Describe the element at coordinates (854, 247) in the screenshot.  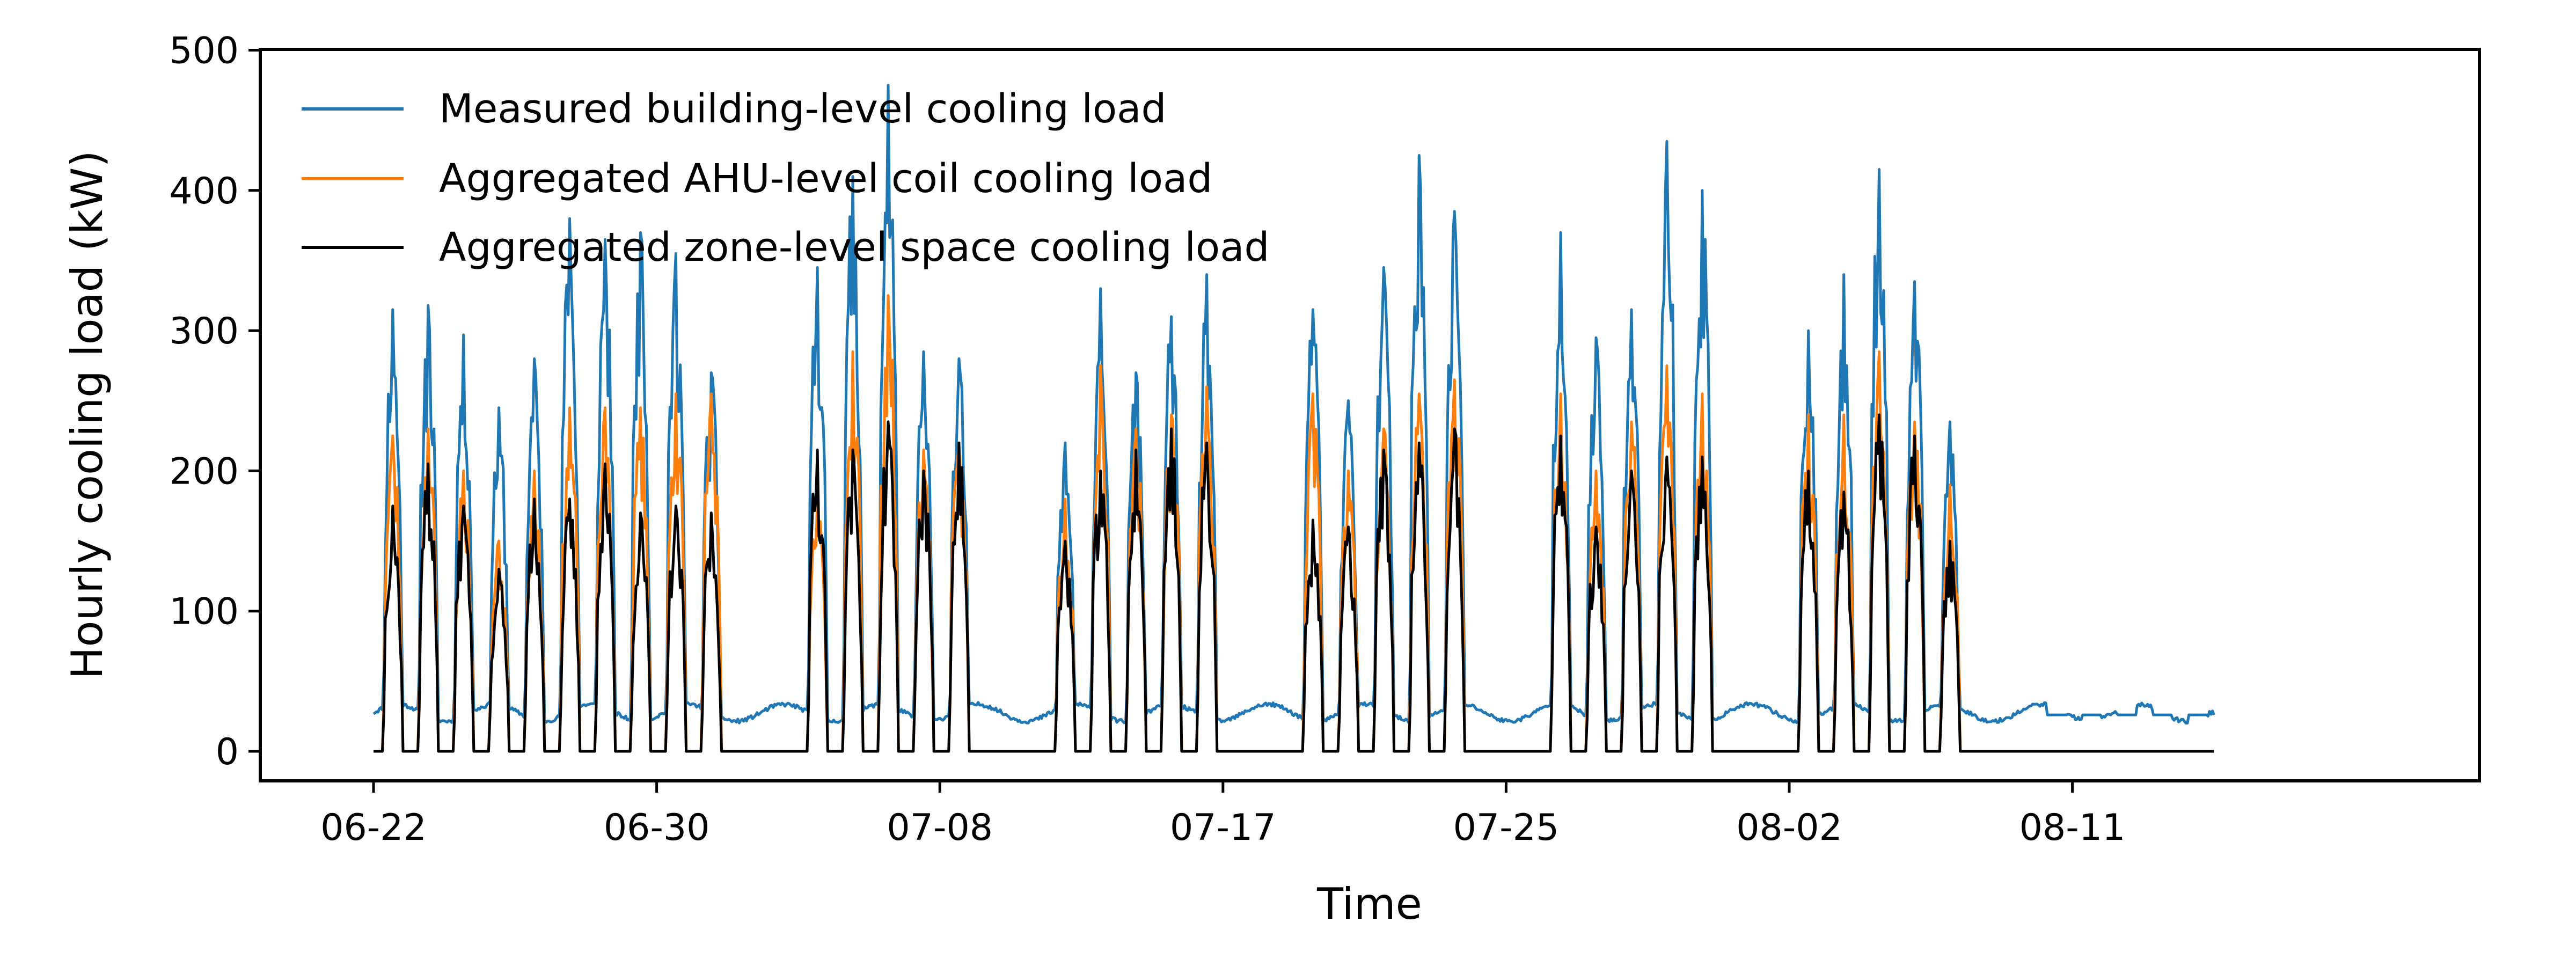
I see `legend-label-zone: Aggregated zone-level space cooling load` at that location.